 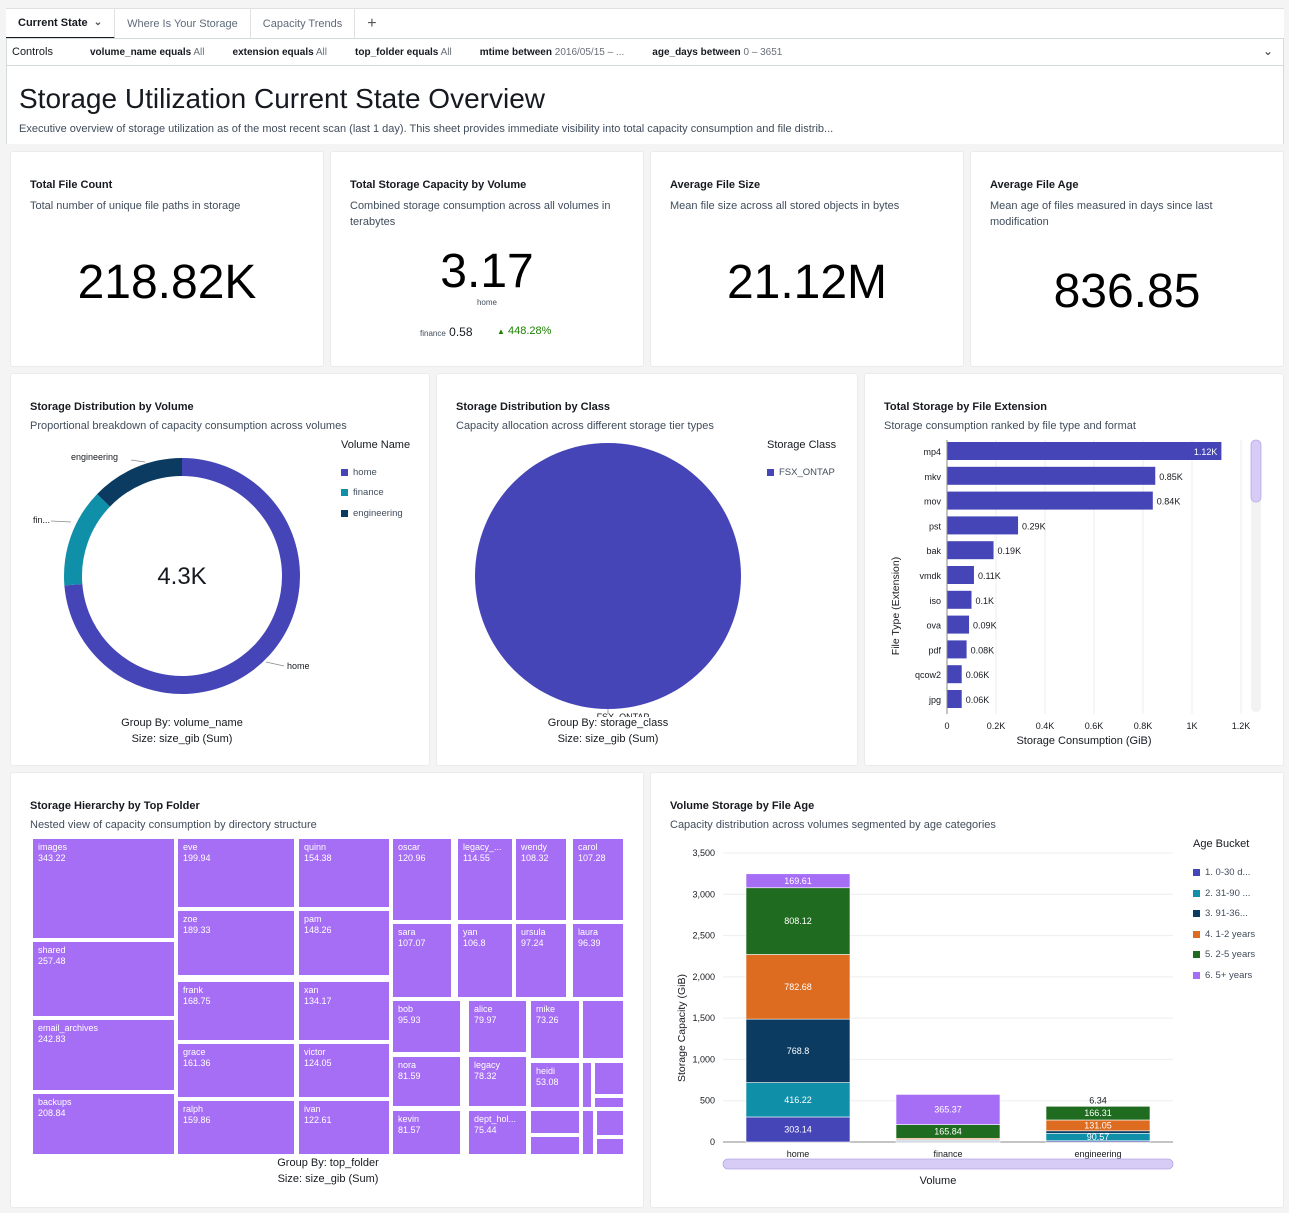 What do you see at coordinates (183, 23) in the screenshot?
I see `tab-where-is-your-storage: Where Is Your Storage` at bounding box center [183, 23].